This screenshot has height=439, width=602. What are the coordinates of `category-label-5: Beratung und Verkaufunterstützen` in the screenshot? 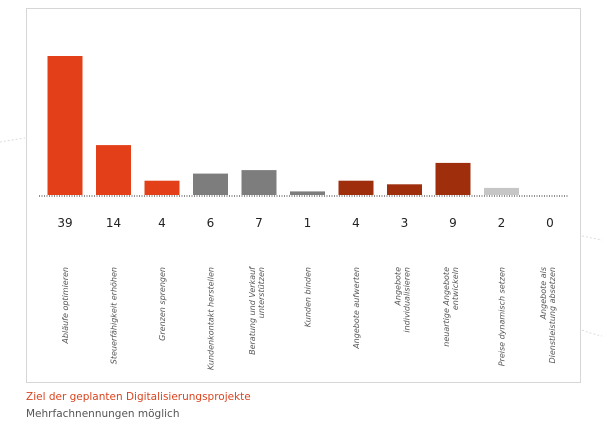 It's located at (257, 310).